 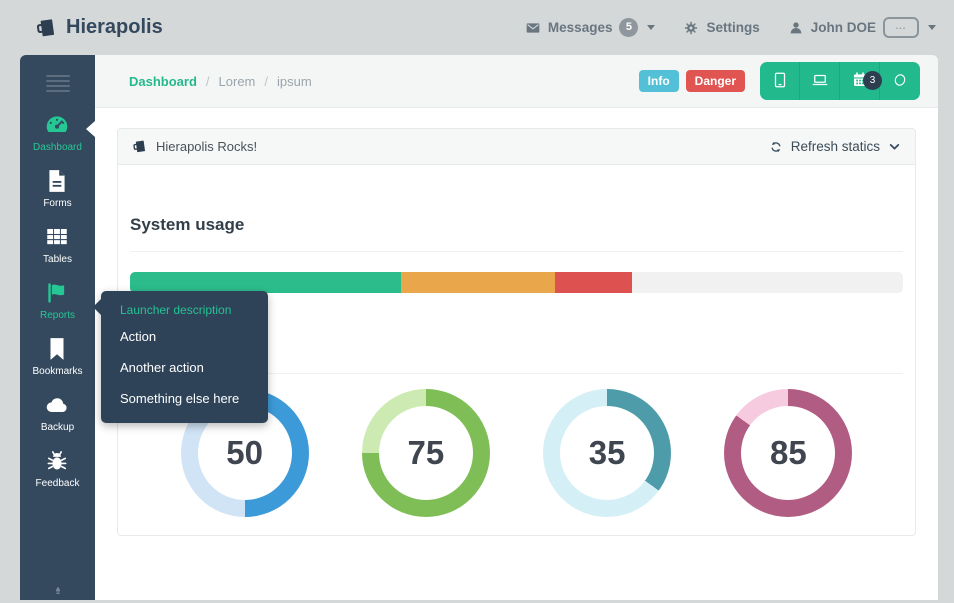 I want to click on progress-segment-green, so click(x=265, y=282).